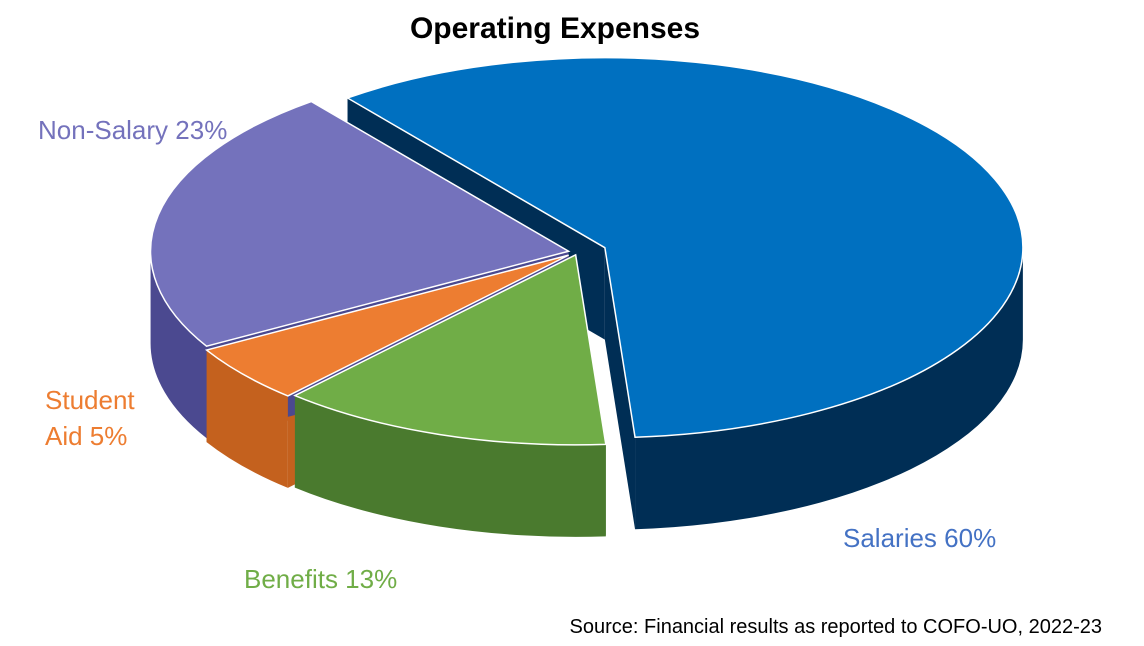  I want to click on label-student-aid-line1: Student, so click(90, 400).